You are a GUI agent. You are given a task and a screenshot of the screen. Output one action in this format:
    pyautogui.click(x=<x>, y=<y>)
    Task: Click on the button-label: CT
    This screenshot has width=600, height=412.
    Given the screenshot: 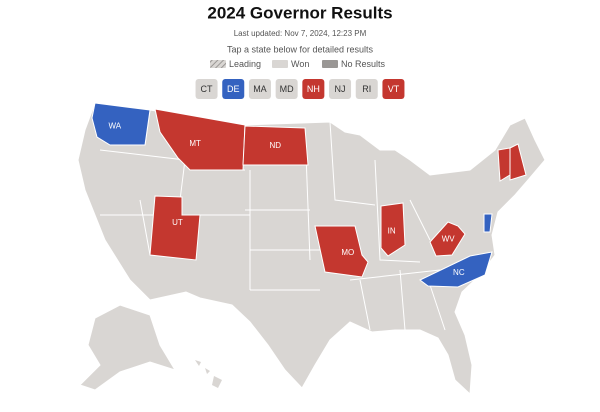 What is the action you would take?
    pyautogui.click(x=207, y=89)
    